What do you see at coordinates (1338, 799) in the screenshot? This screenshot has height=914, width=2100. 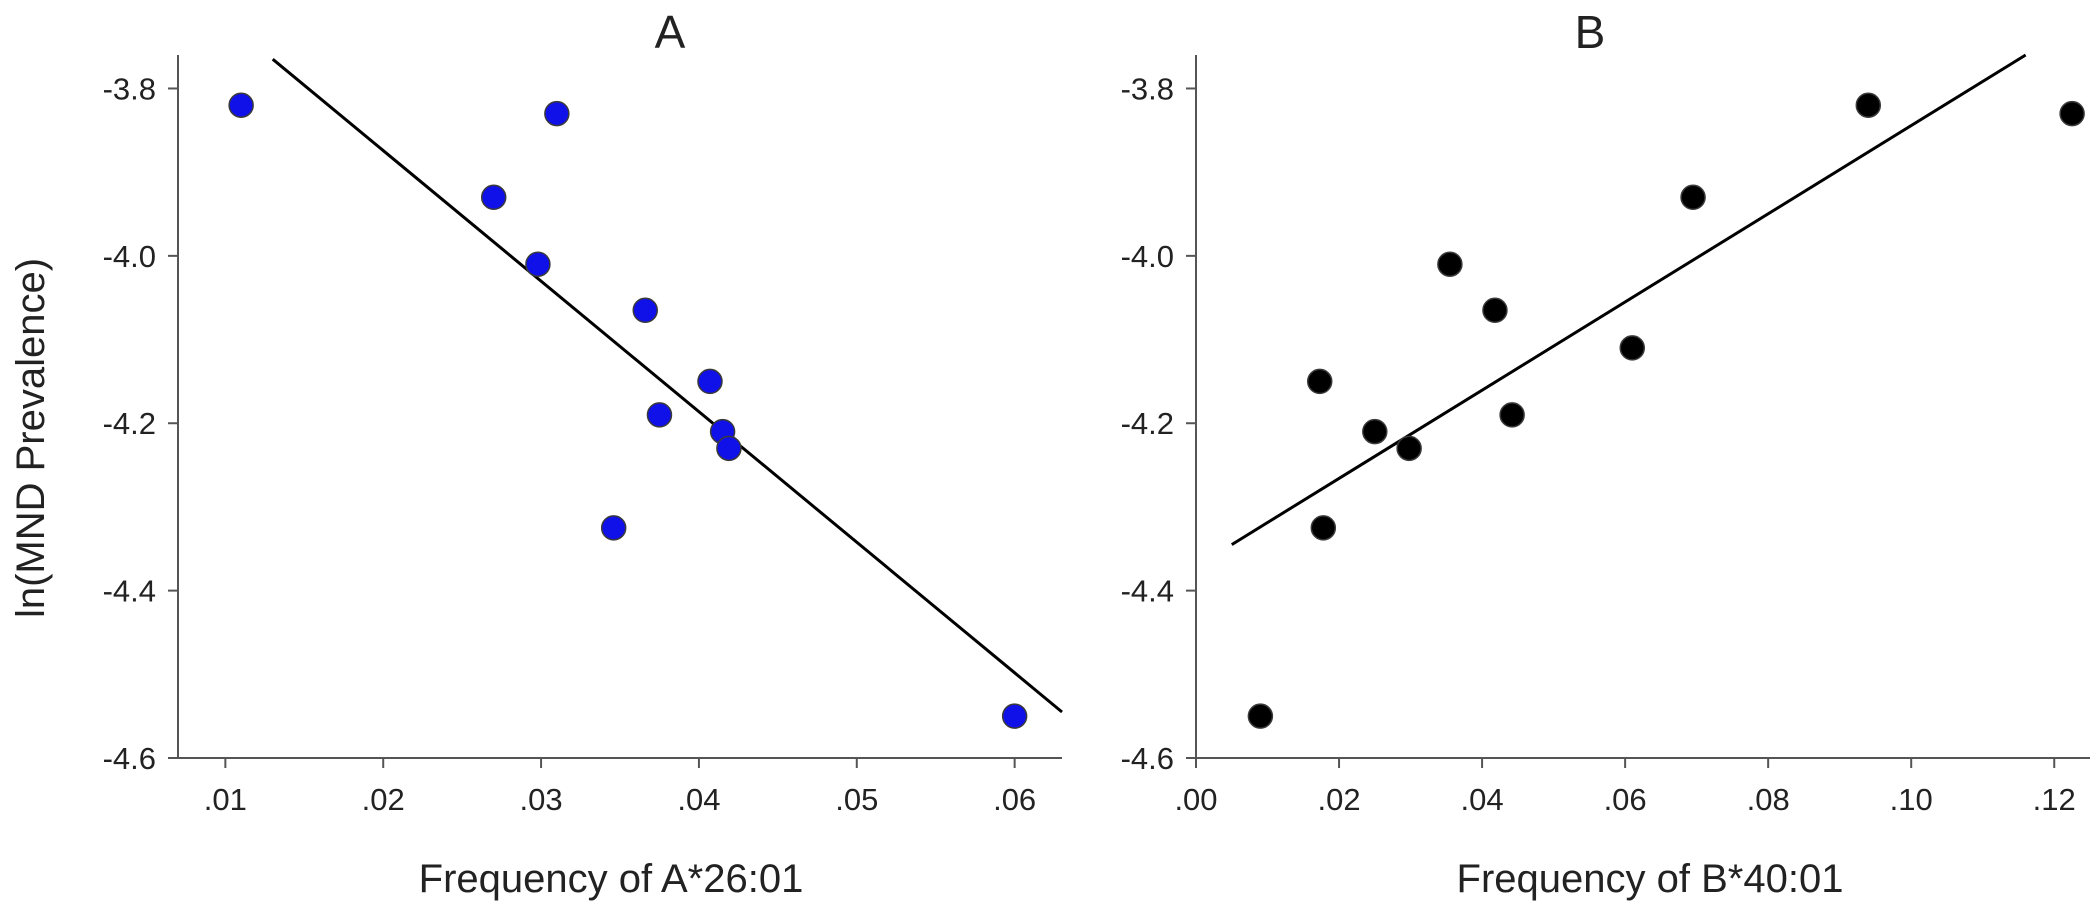 I see `panel-b-x-tick-label: .02` at bounding box center [1338, 799].